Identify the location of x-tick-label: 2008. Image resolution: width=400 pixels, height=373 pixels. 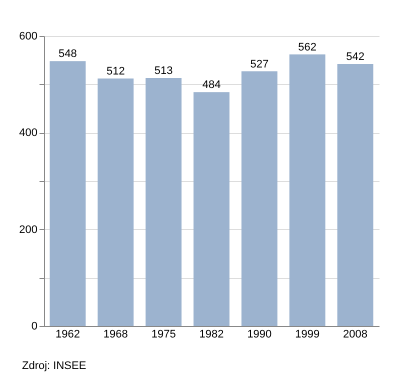
(355, 334).